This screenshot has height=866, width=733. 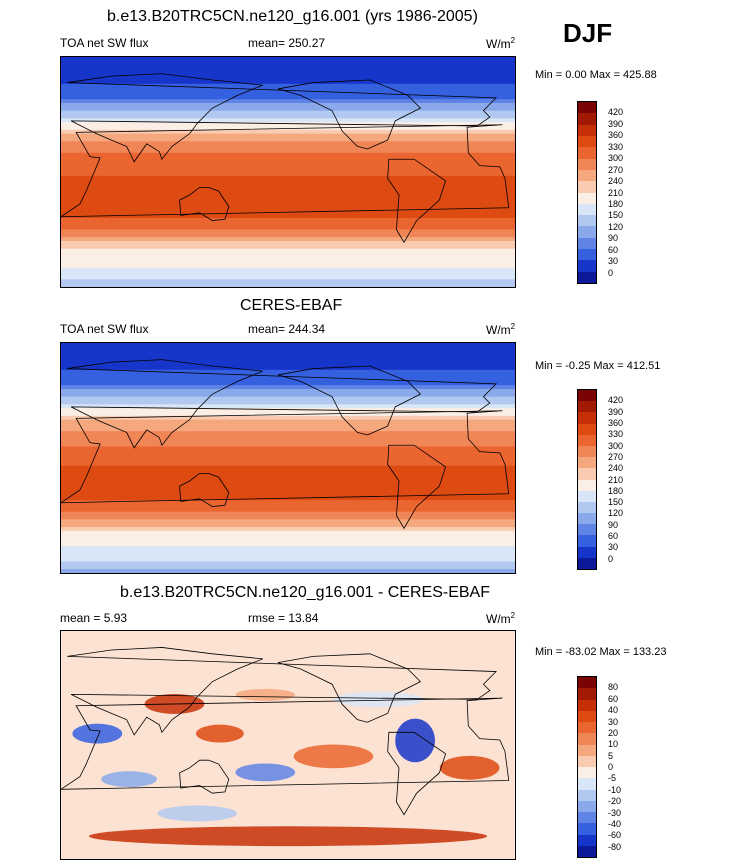 What do you see at coordinates (501, 618) in the screenshot?
I see `panel3-units: W/m2` at bounding box center [501, 618].